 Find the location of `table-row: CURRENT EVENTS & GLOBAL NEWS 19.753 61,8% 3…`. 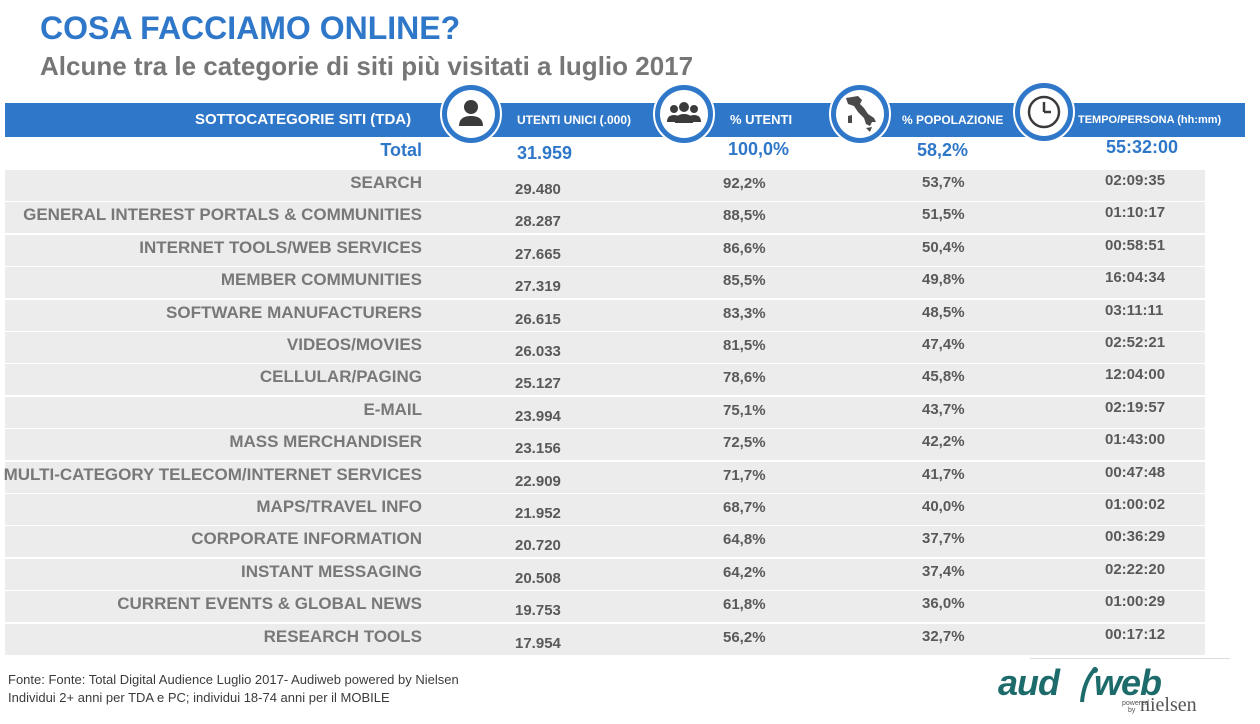

table-row: CURRENT EVENTS & GLOBAL NEWS 19.753 61,8% 3… is located at coordinates (605, 607).